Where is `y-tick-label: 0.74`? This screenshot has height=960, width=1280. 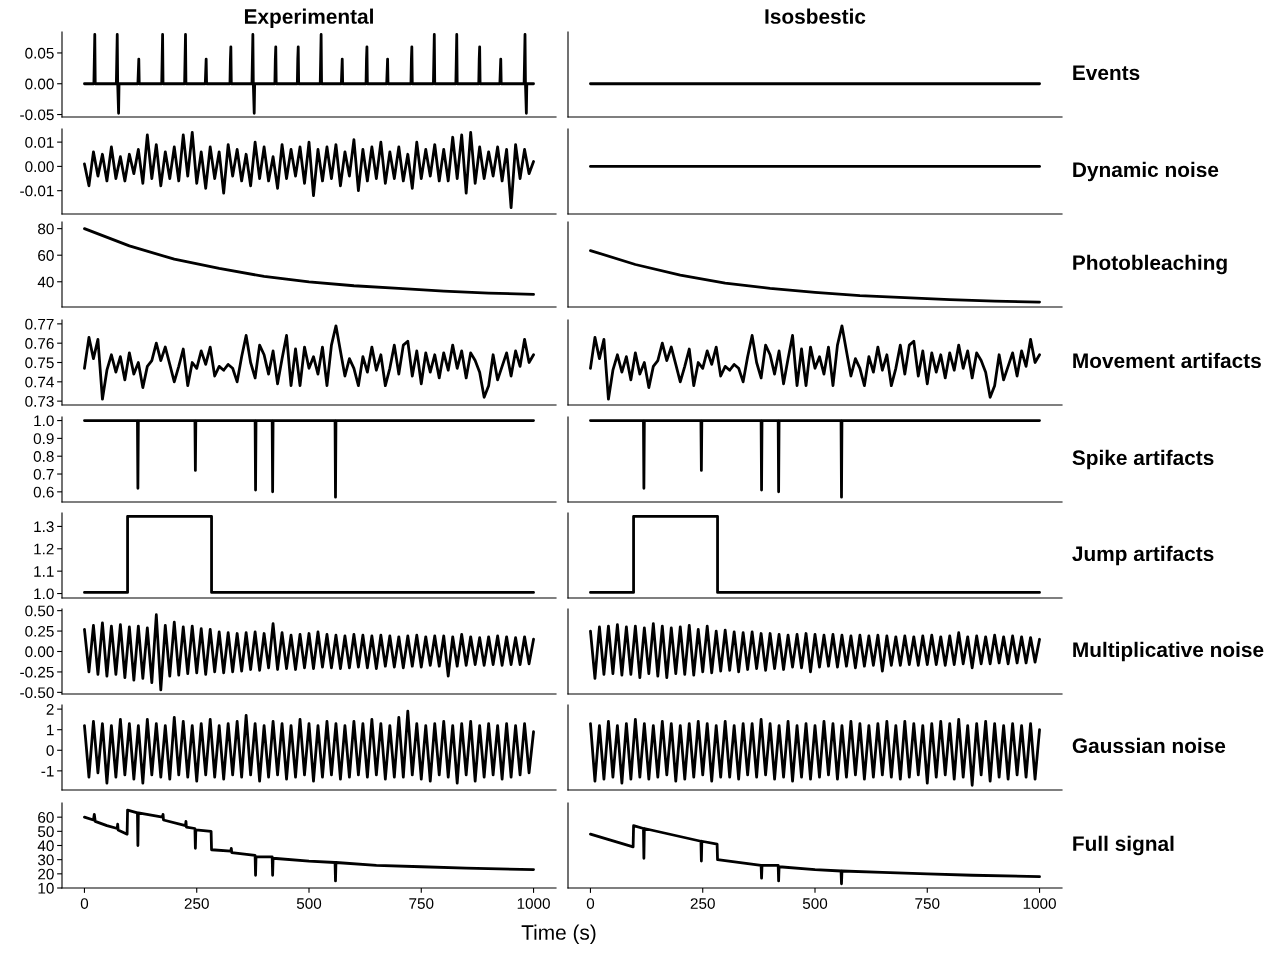 y-tick-label: 0.74 is located at coordinates (39, 382).